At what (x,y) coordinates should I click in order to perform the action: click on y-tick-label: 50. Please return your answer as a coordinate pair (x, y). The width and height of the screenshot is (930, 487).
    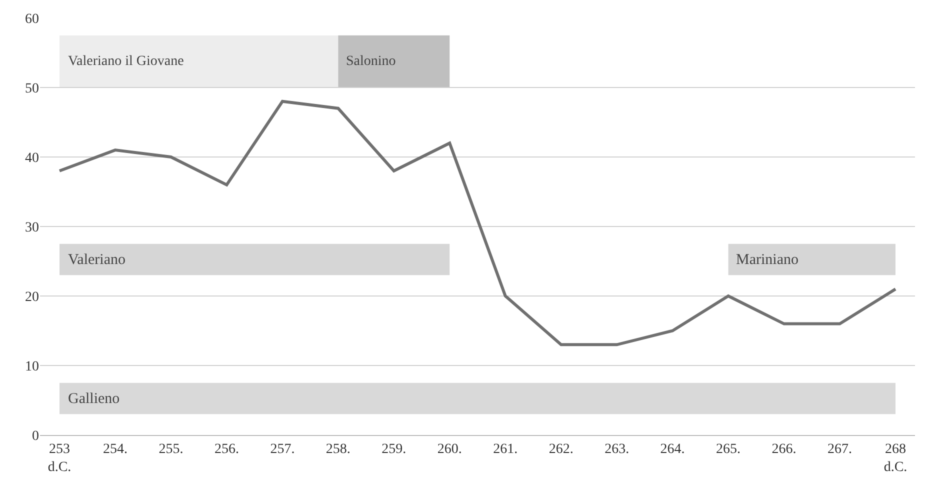
    Looking at the image, I should click on (32, 88).